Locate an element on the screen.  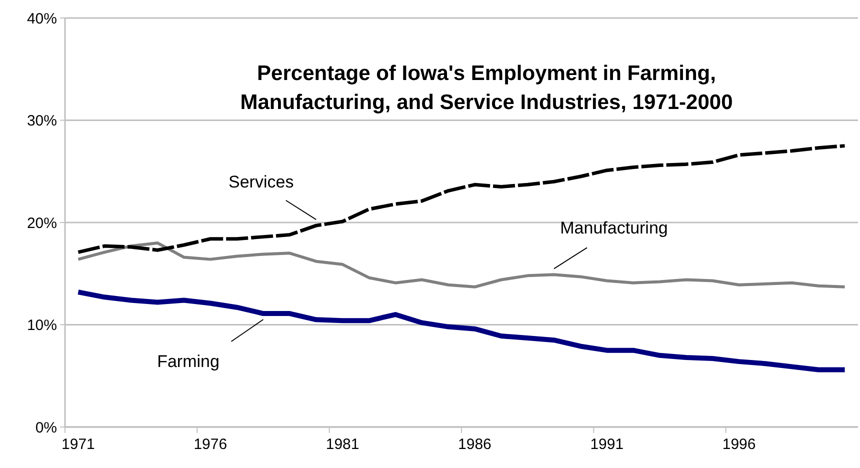
text: Services is located at coordinates (261, 182).